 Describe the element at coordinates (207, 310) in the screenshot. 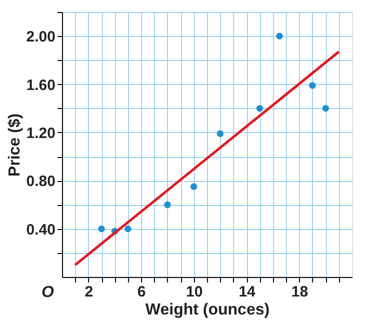

I see `x-axis-title: Weight (ounces)` at that location.